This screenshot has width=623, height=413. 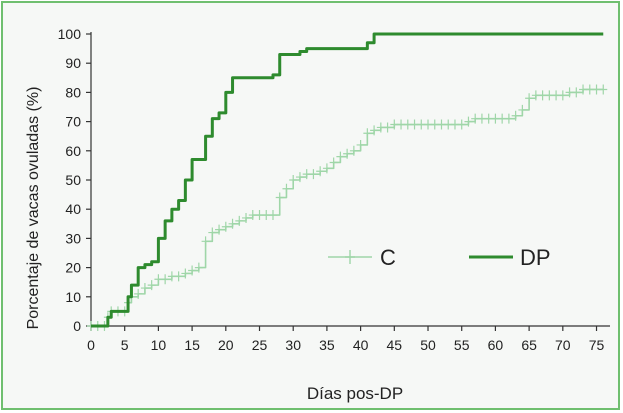 What do you see at coordinates (395, 345) in the screenshot?
I see `x-tick-label: 45` at bounding box center [395, 345].